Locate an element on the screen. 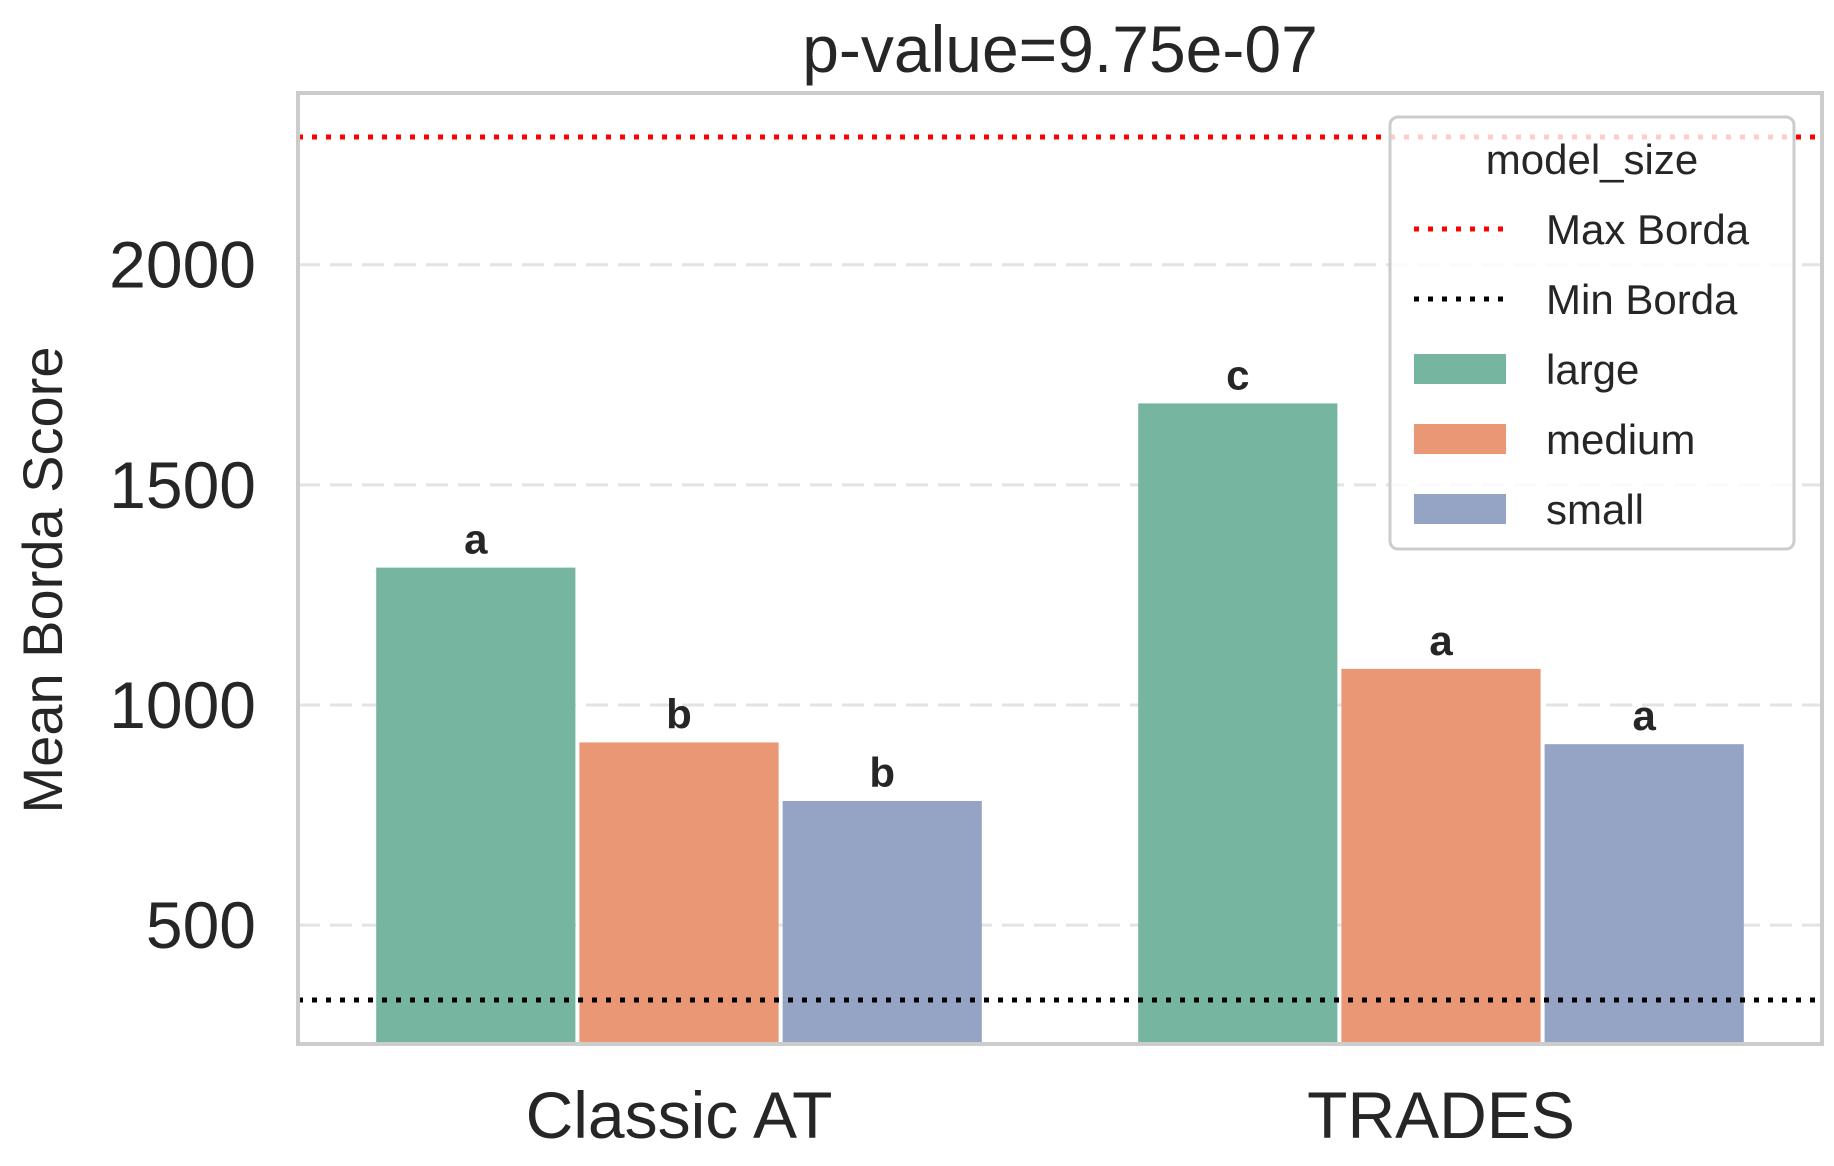 This screenshot has width=1834, height=1166. legend-title: model_size is located at coordinates (1592, 159).